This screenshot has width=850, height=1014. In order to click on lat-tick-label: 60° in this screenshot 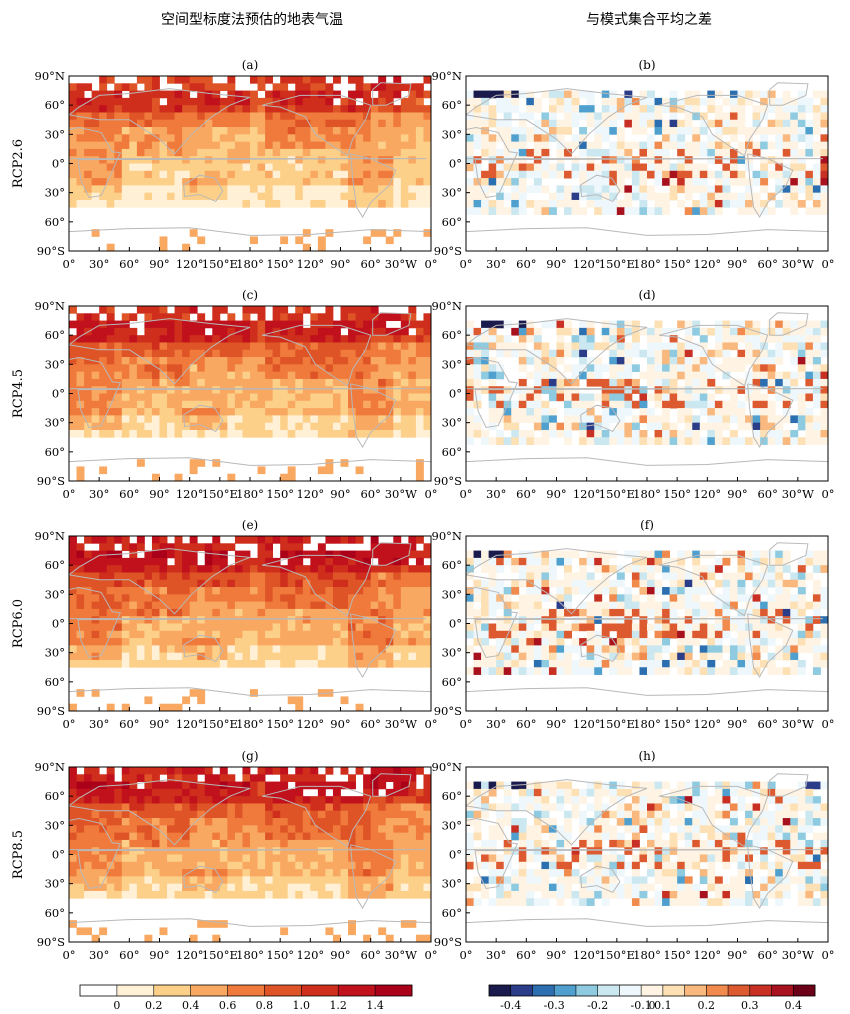, I will do `click(55, 565)`.